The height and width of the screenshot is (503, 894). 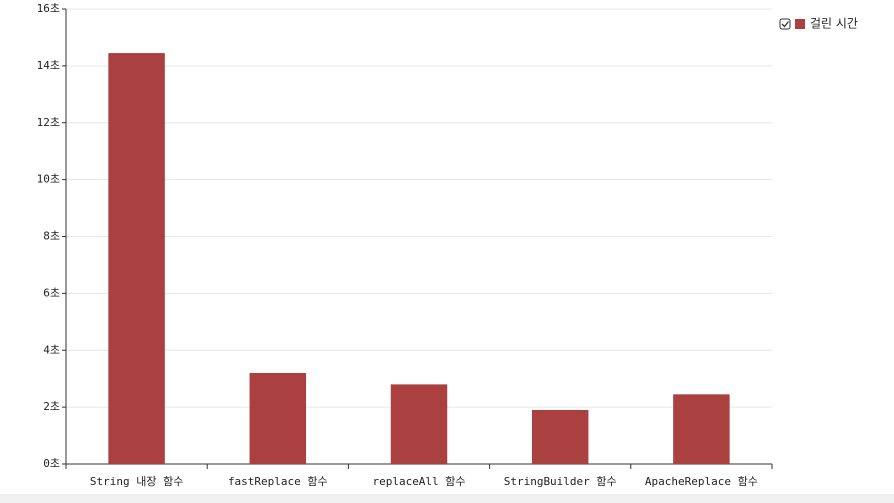 I want to click on y-tick-label: 6초, so click(x=51, y=292).